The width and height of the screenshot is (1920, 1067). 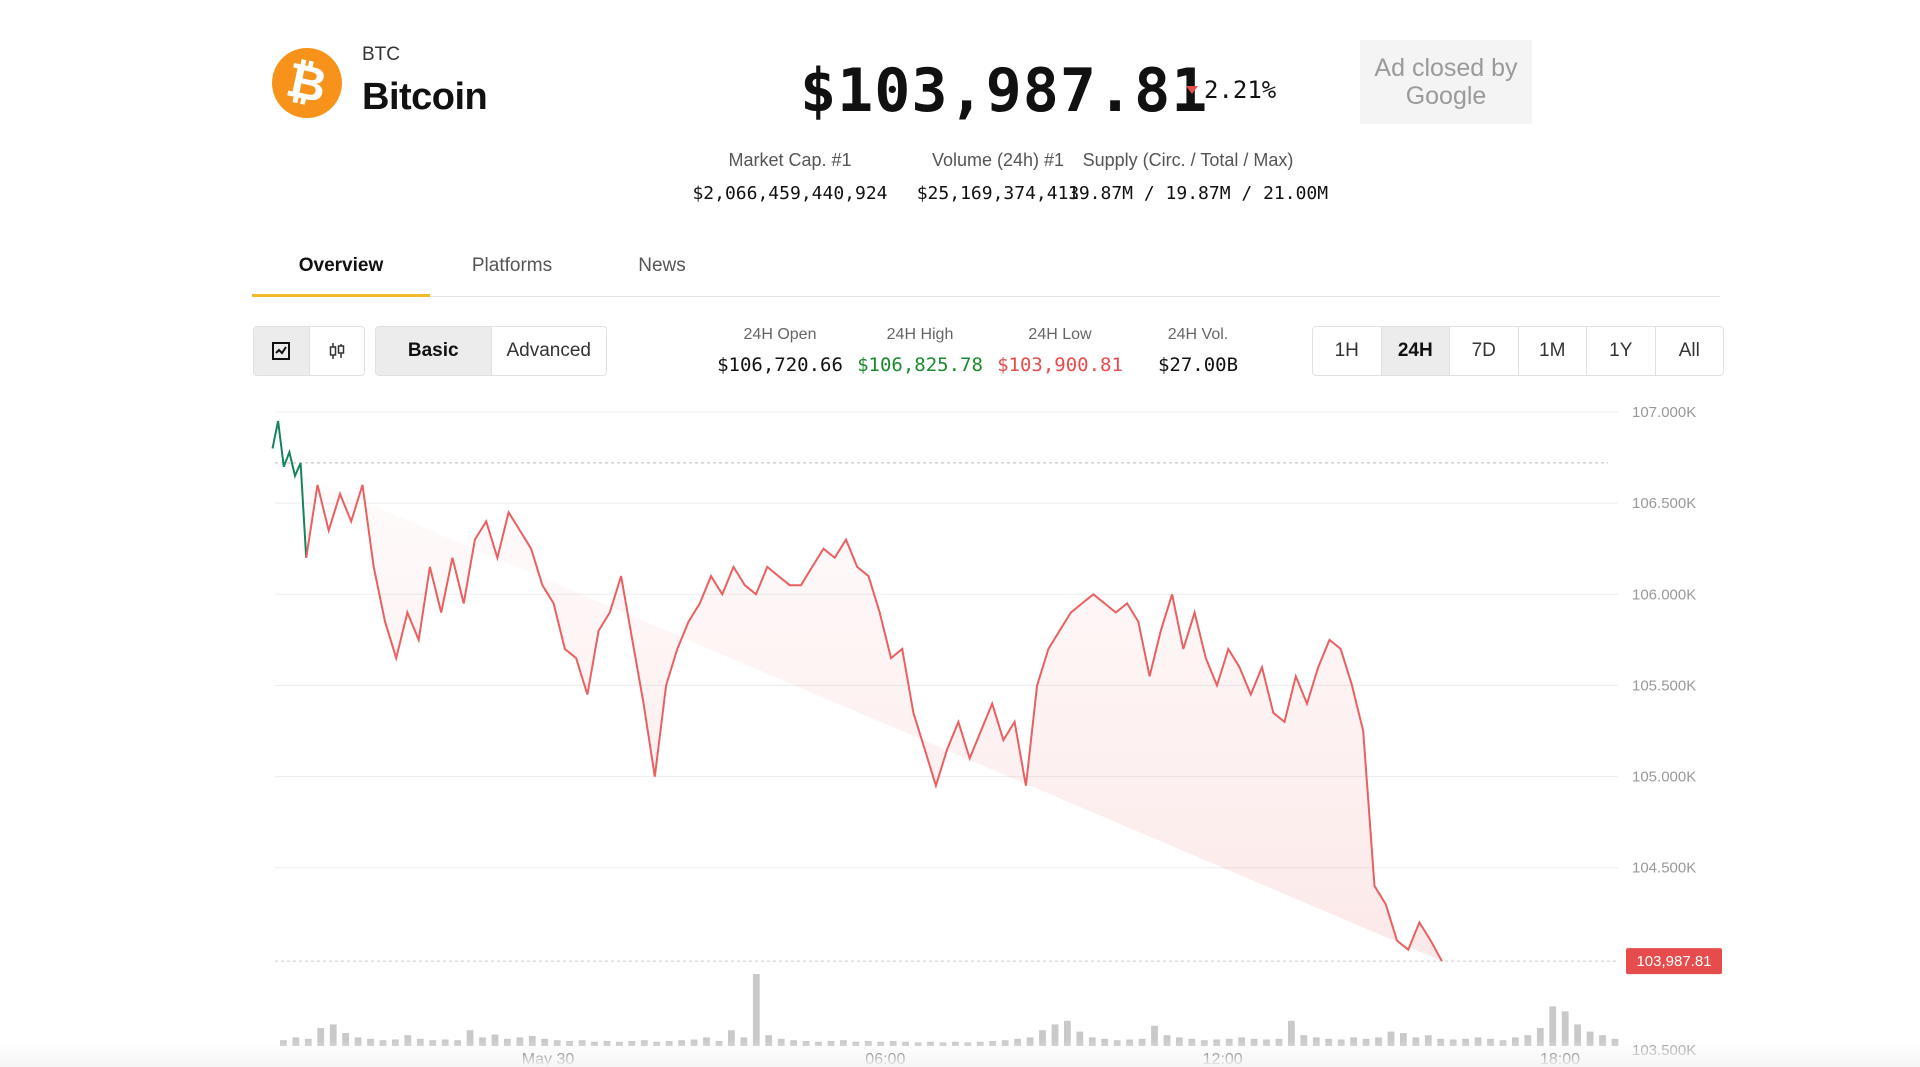 What do you see at coordinates (1198, 351) in the screenshot?
I see `ohlc-volume: 24H Vol. $27.00B` at bounding box center [1198, 351].